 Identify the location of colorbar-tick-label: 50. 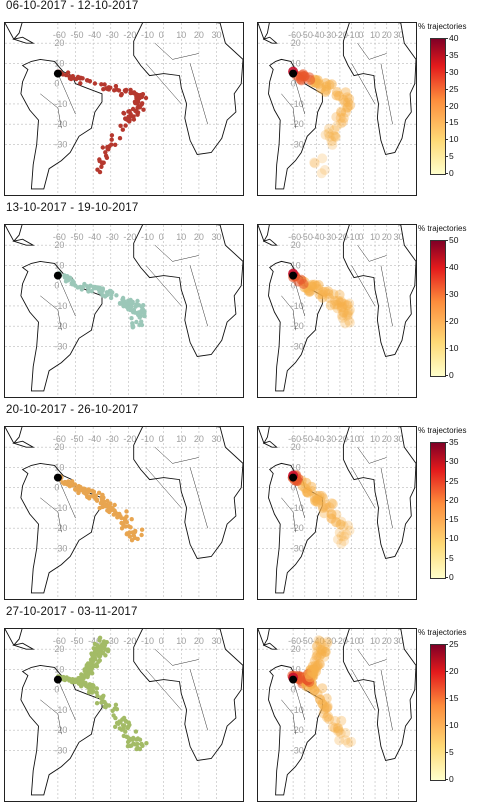
(454, 240).